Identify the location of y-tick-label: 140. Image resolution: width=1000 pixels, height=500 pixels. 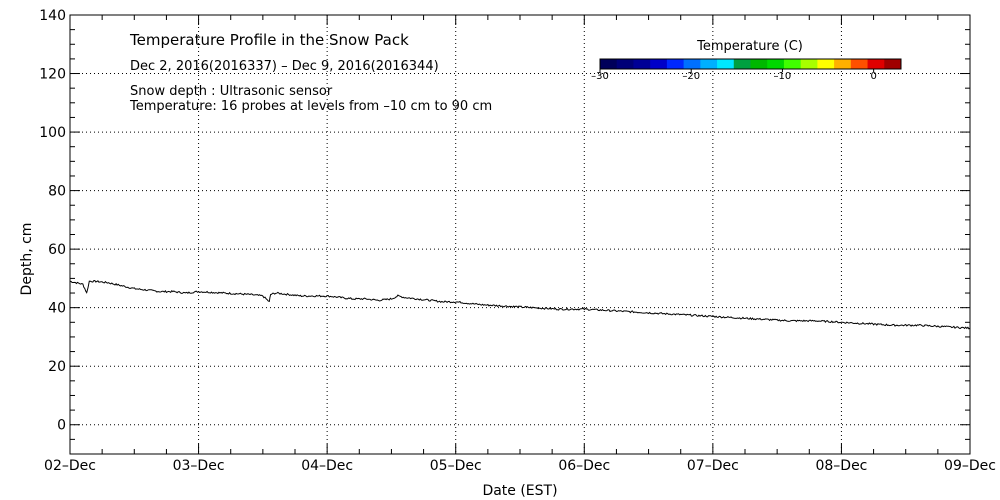
(52, 16).